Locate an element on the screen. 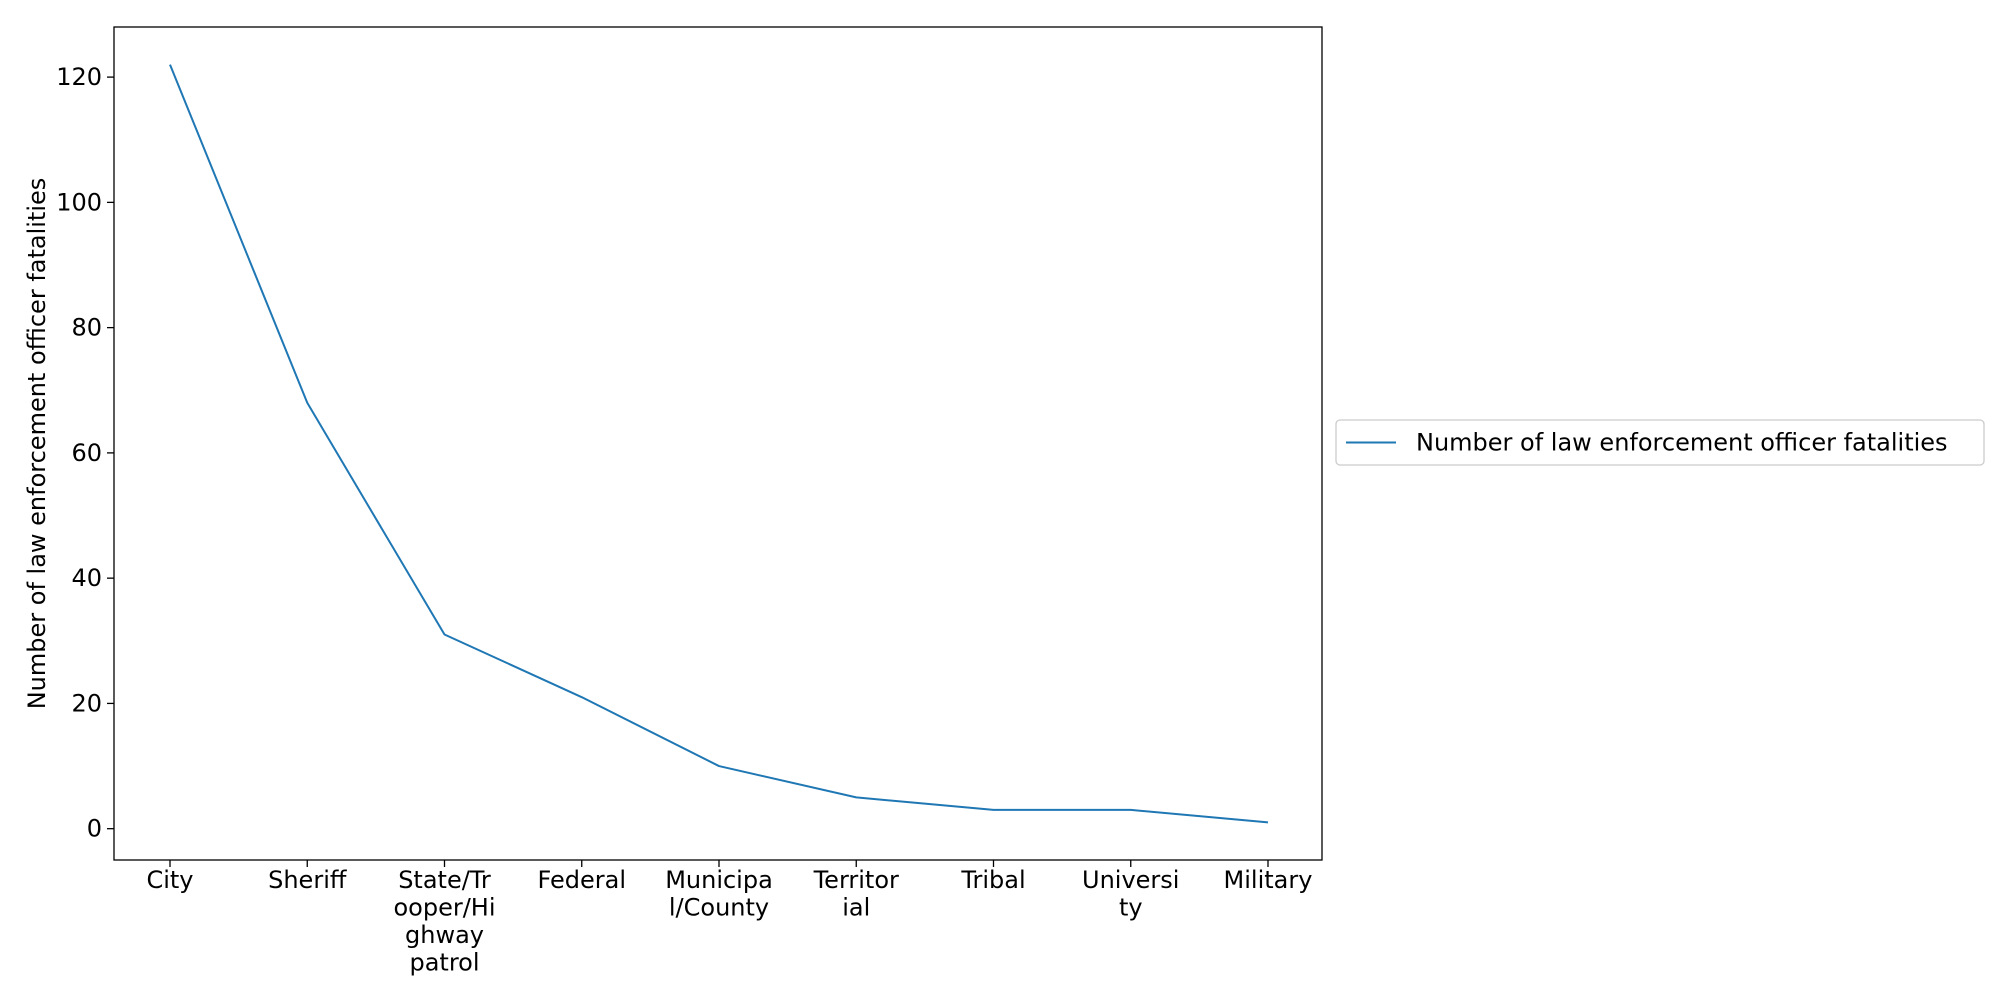 Image resolution: width=2000 pixels, height=1004 pixels. x-tick-label: Federal is located at coordinates (582, 880).